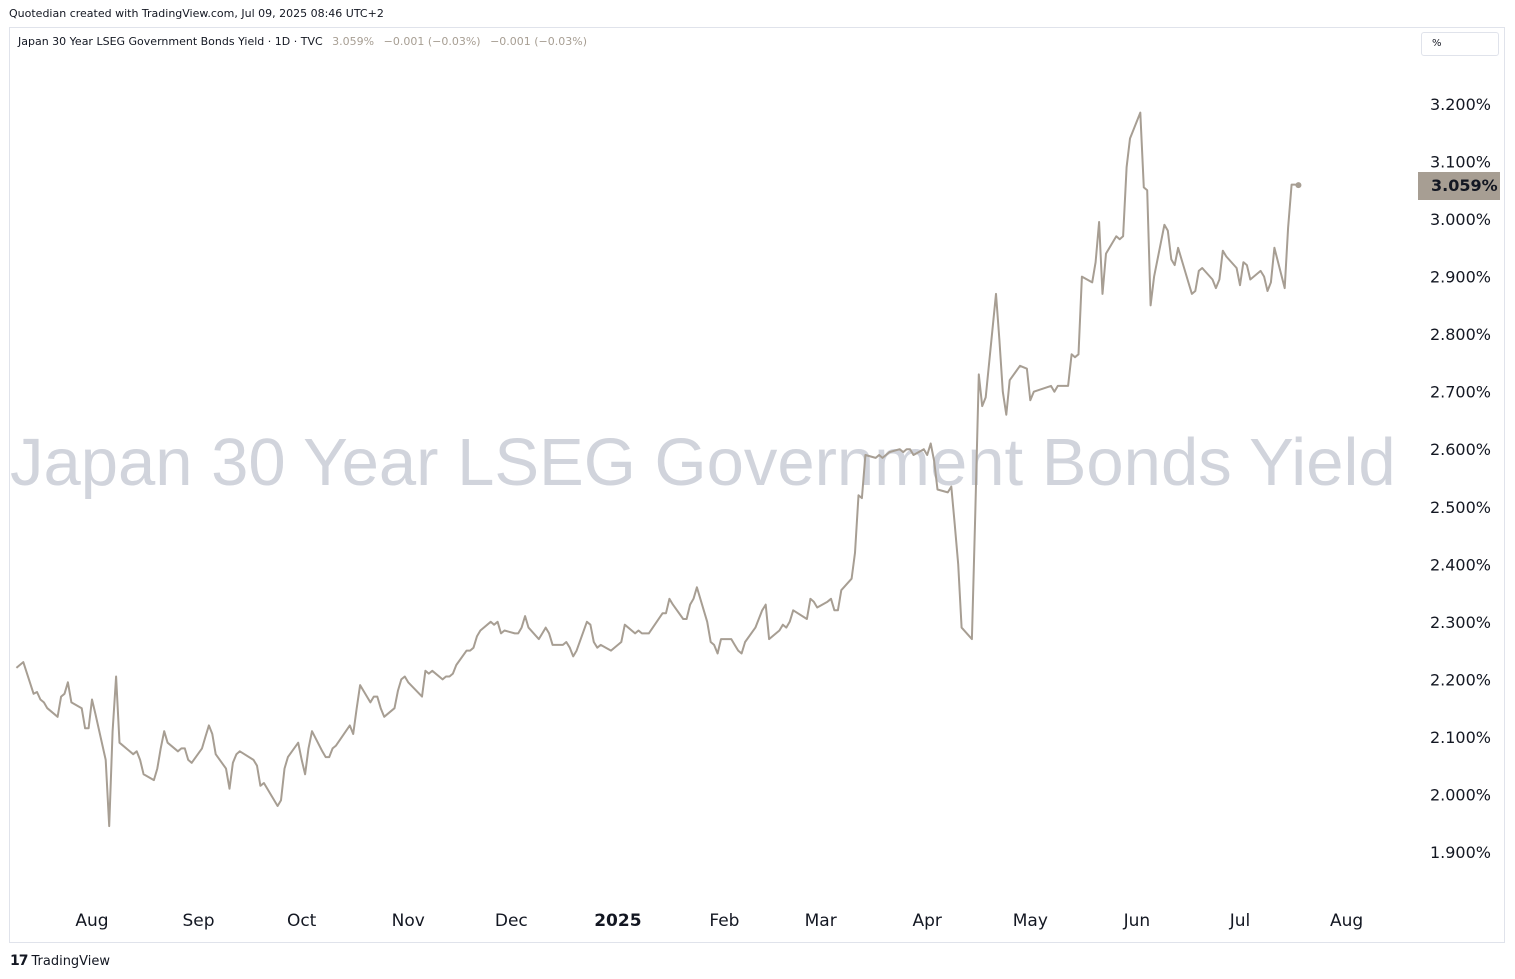  What do you see at coordinates (1460, 44) in the screenshot?
I see `unit-selector: %` at bounding box center [1460, 44].